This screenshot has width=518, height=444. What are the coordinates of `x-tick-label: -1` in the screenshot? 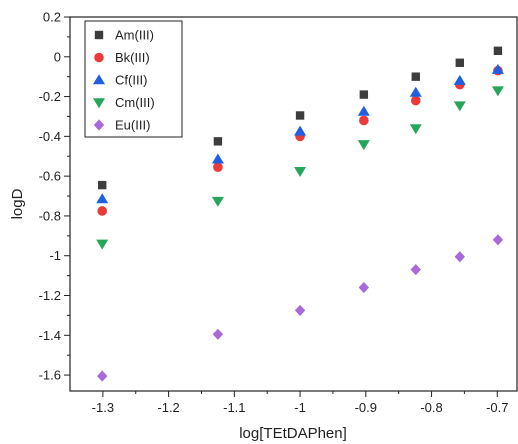 It's located at (300, 407).